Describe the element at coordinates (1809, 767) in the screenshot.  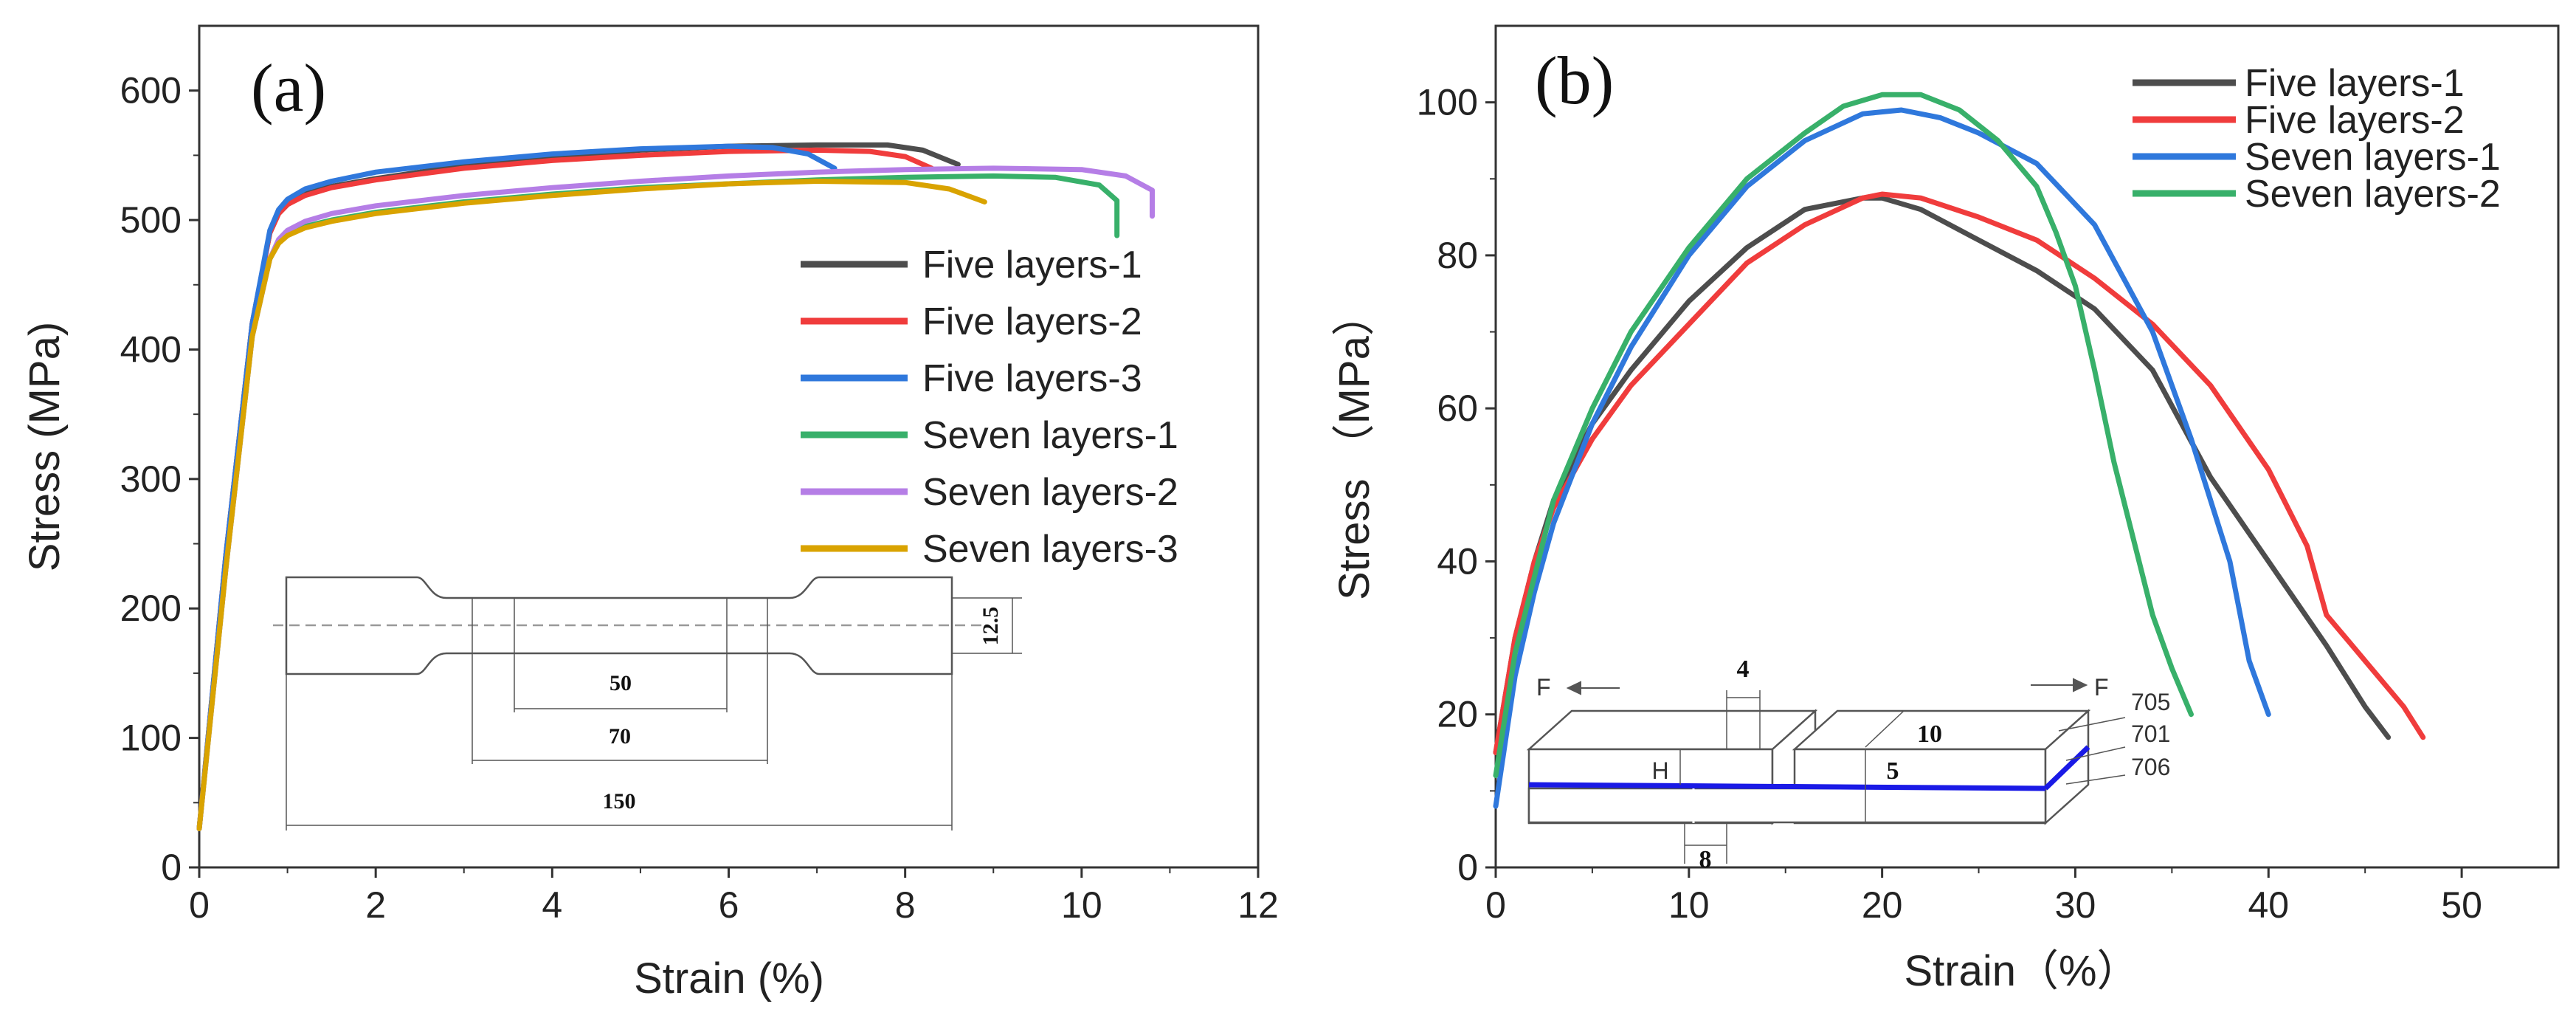
I see `lap-joint-drawing-b` at that location.